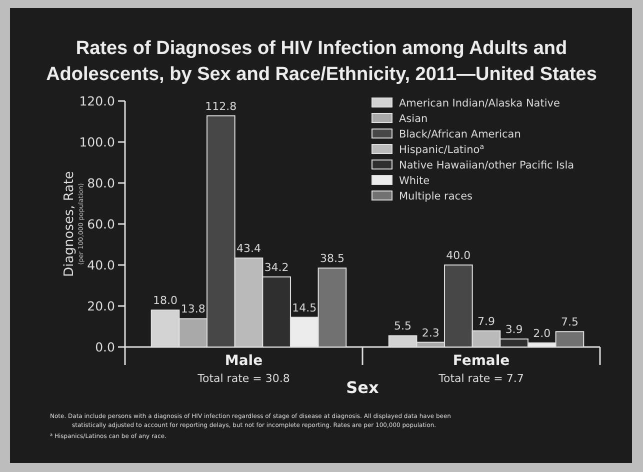  What do you see at coordinates (101, 264) in the screenshot?
I see `y-tick-label: 40.0` at bounding box center [101, 264].